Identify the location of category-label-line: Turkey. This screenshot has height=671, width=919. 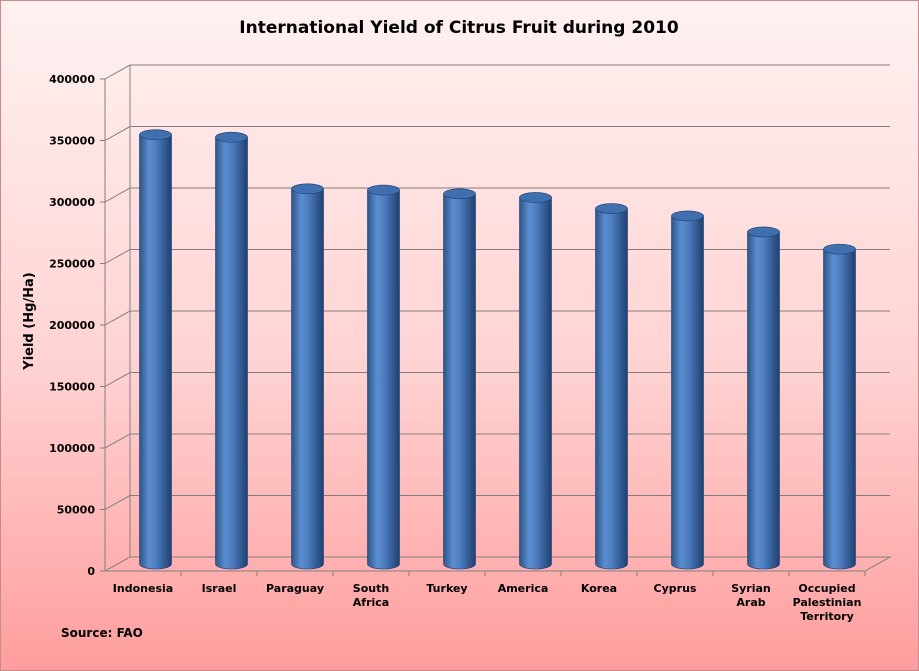
(446, 588).